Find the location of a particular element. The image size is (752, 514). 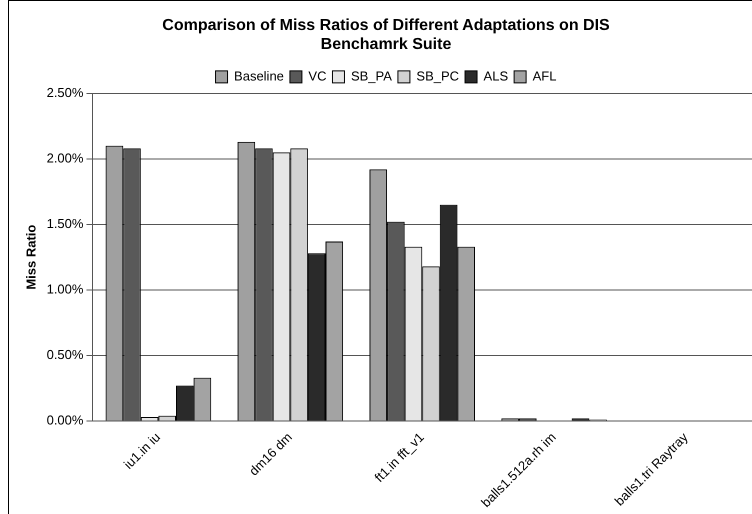

y-tick-label: 1.50% is located at coordinates (65, 224).